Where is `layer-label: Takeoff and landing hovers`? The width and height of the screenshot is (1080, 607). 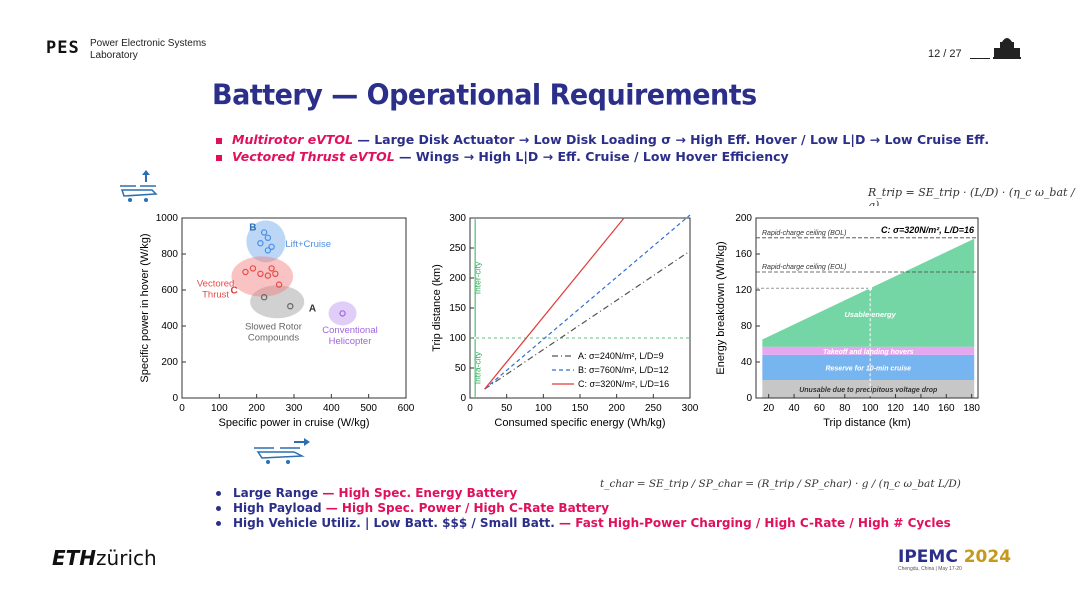 layer-label: Takeoff and landing hovers is located at coordinates (868, 352).